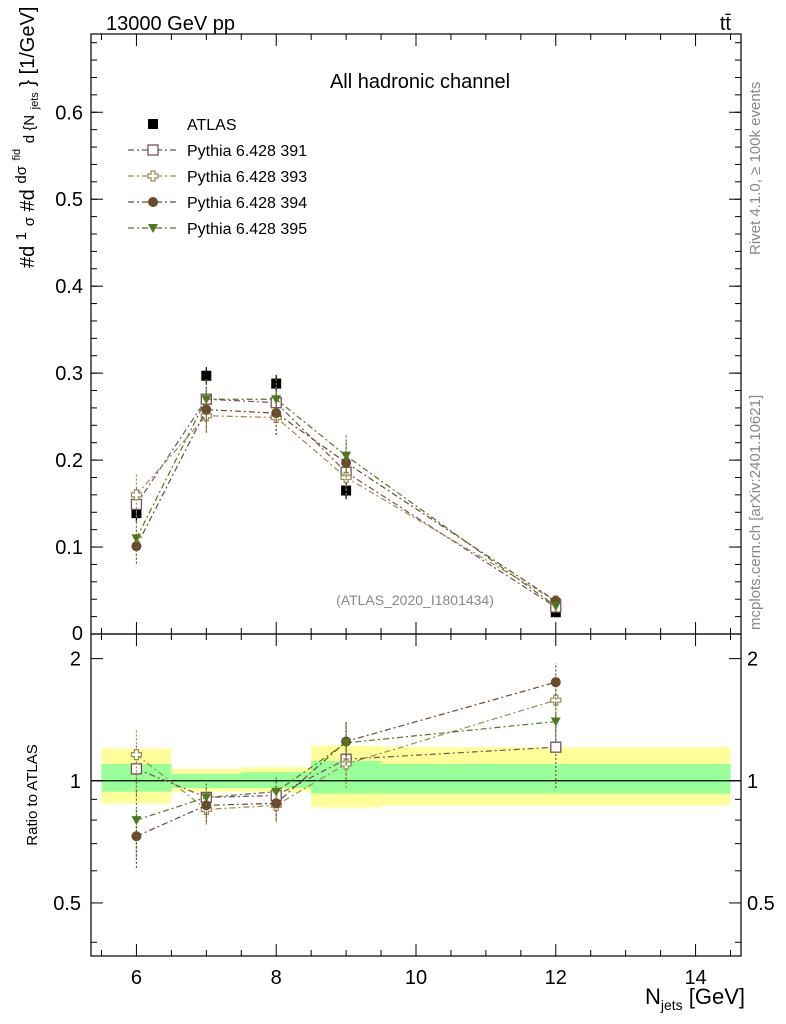  What do you see at coordinates (69, 113) in the screenshot?
I see `ytick-label: 0.6` at bounding box center [69, 113].